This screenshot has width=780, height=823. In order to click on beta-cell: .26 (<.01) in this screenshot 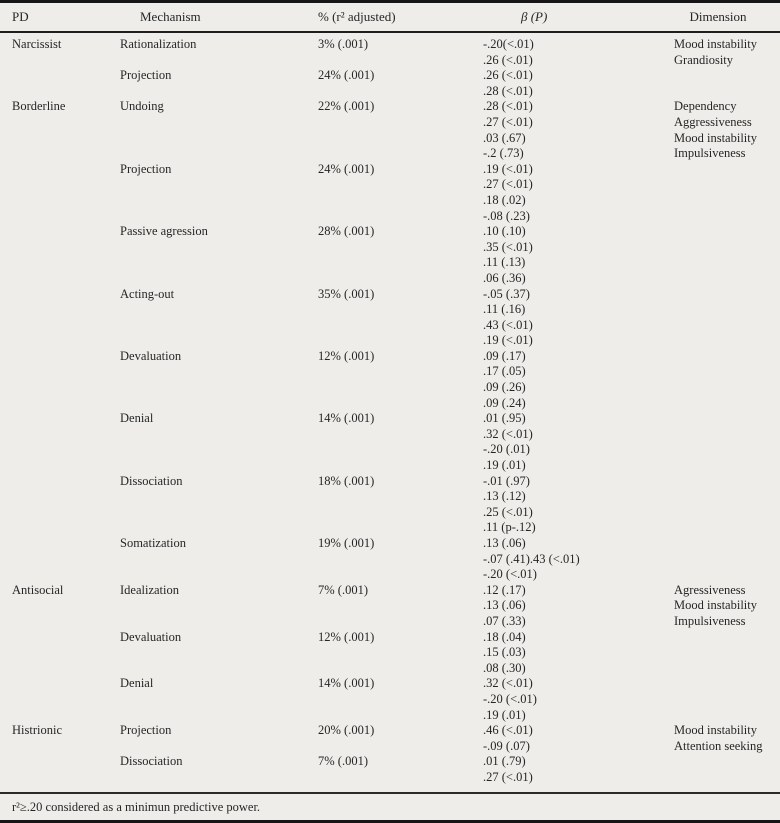, I will do `click(508, 59)`.